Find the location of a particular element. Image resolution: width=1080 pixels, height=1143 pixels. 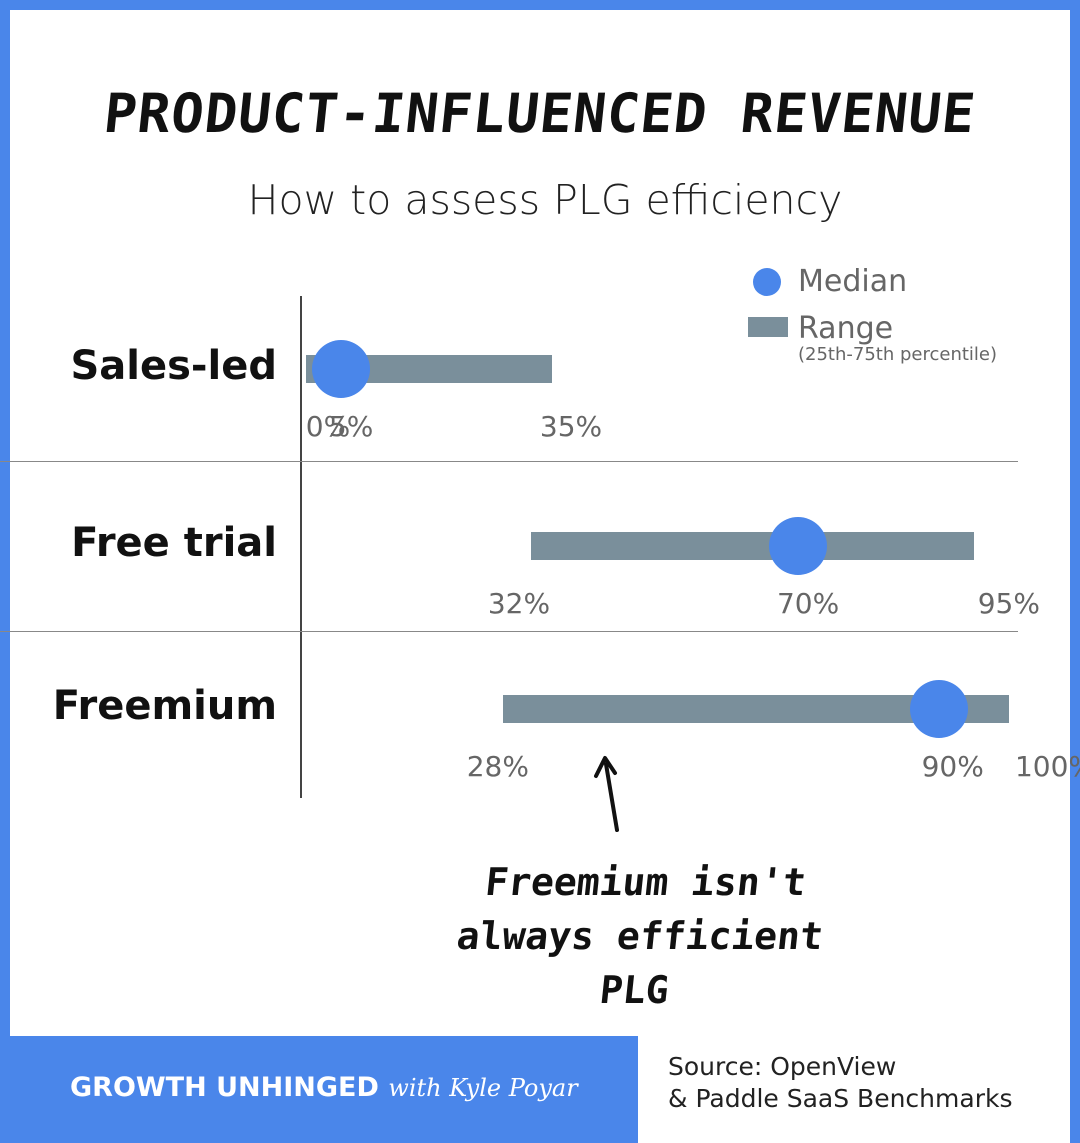

row-label: Sales-led is located at coordinates (173, 366).